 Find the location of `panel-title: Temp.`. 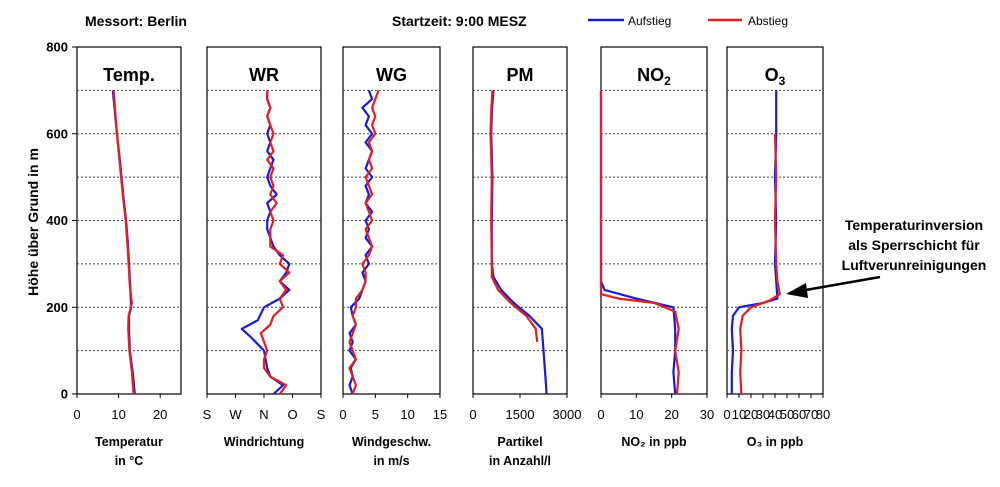

panel-title: Temp. is located at coordinates (129, 75).